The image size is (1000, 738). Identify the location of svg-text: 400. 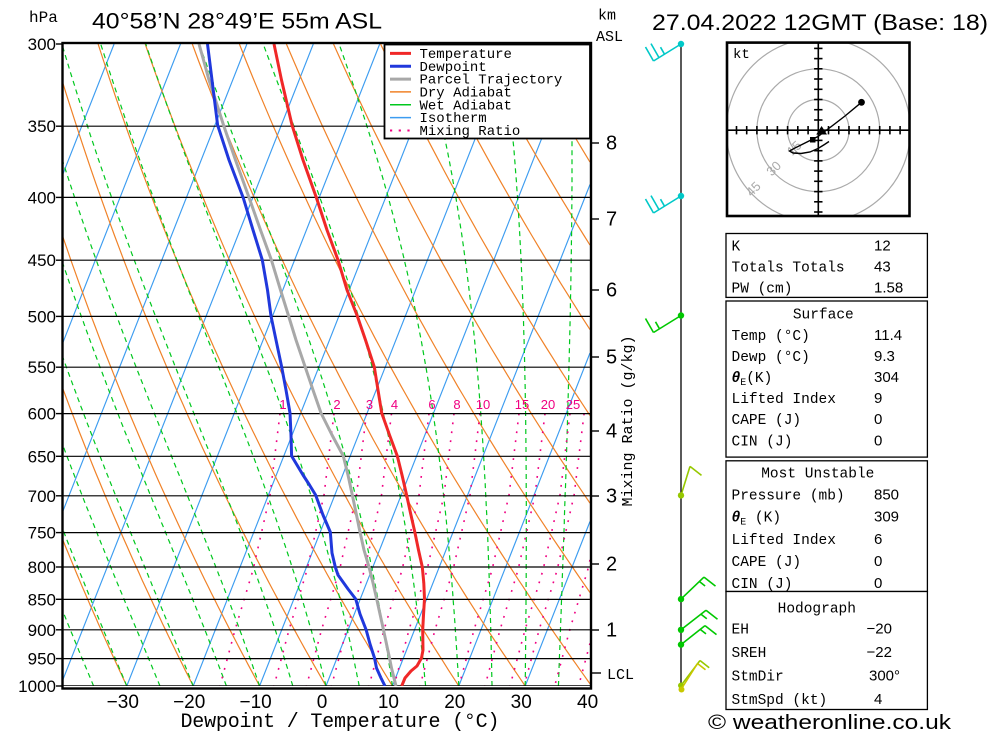
(42, 197).